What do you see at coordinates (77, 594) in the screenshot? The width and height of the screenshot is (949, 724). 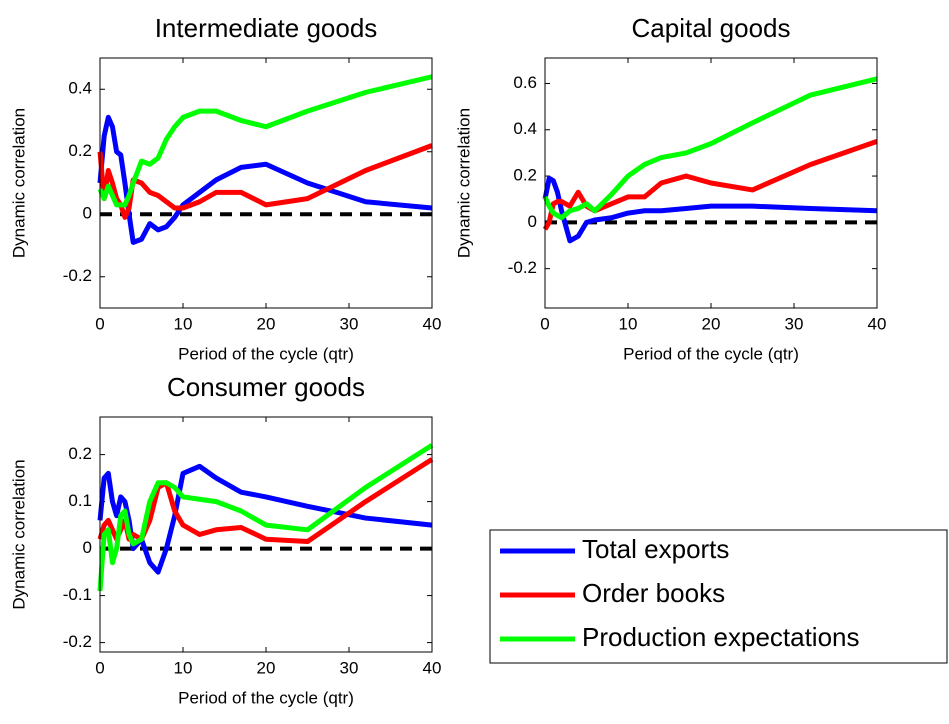 I see `y-tick-label: -0.1` at bounding box center [77, 594].